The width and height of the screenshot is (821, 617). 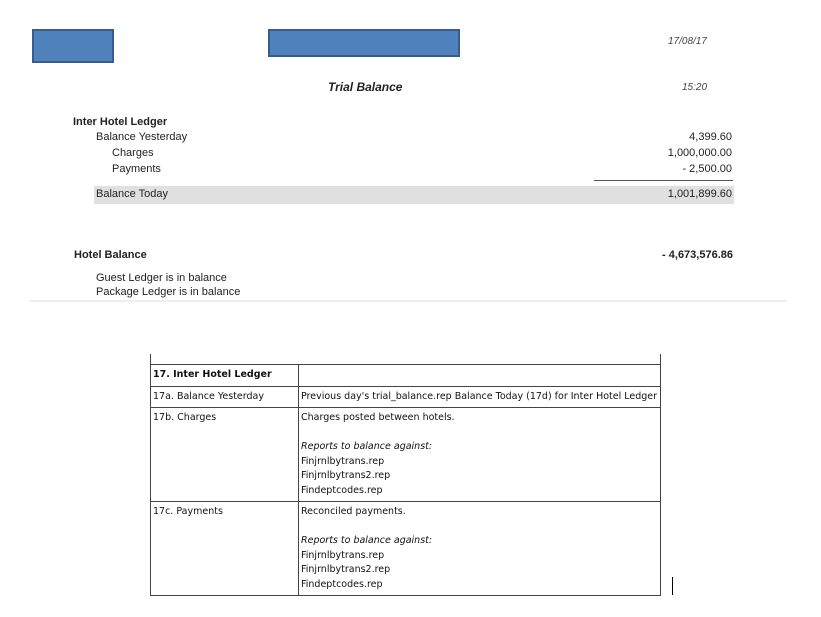 I want to click on balance-today-value: 1,001,899.60, so click(x=699, y=194).